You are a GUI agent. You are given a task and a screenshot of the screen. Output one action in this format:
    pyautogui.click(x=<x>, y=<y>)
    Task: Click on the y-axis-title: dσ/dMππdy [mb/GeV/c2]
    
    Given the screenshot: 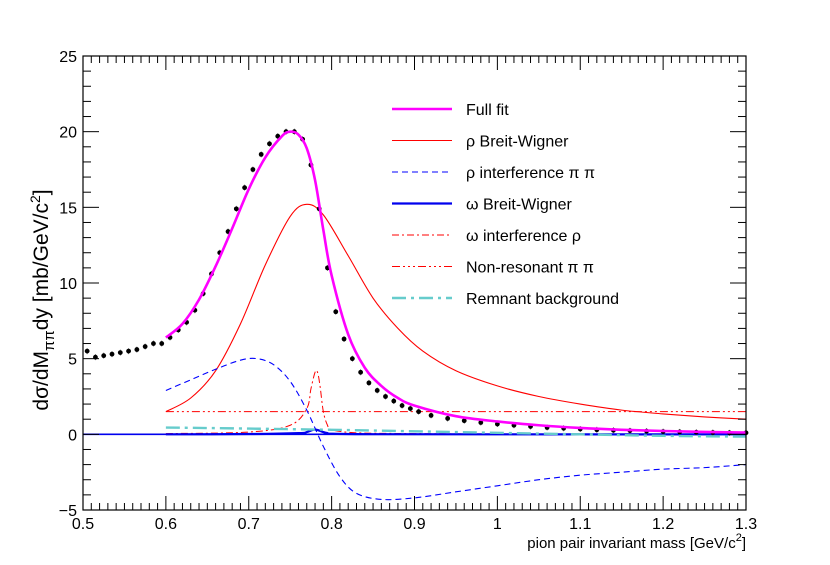 What is the action you would take?
    pyautogui.click(x=42, y=299)
    